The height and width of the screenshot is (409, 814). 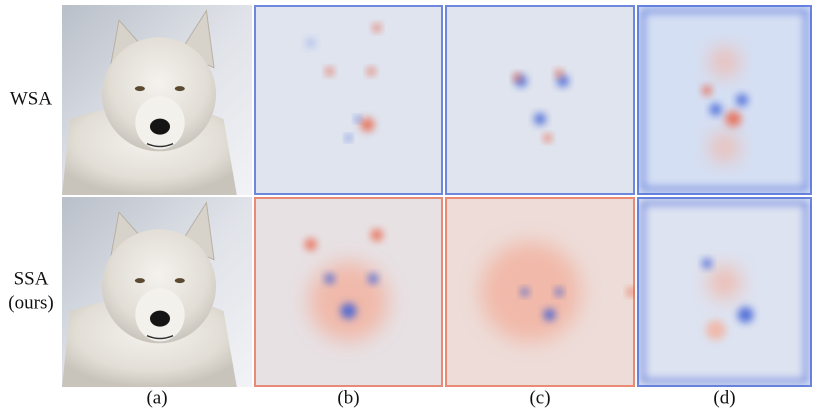 I want to click on column-label: (d), so click(x=724, y=397).